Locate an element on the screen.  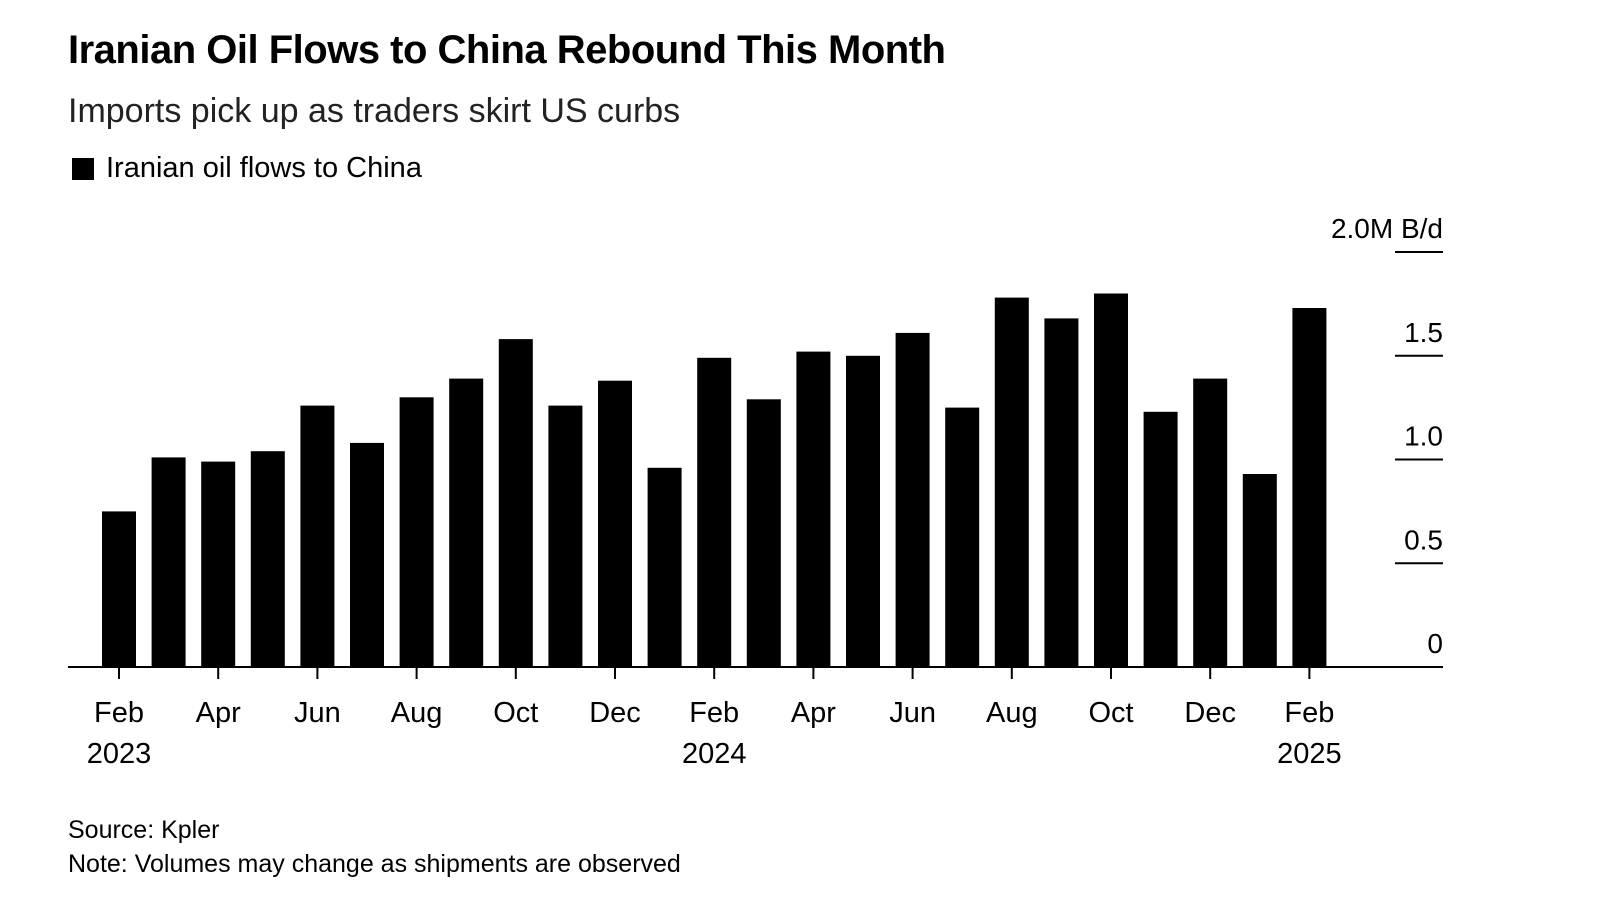
x-tick-year-12: 2025 is located at coordinates (1309, 754).